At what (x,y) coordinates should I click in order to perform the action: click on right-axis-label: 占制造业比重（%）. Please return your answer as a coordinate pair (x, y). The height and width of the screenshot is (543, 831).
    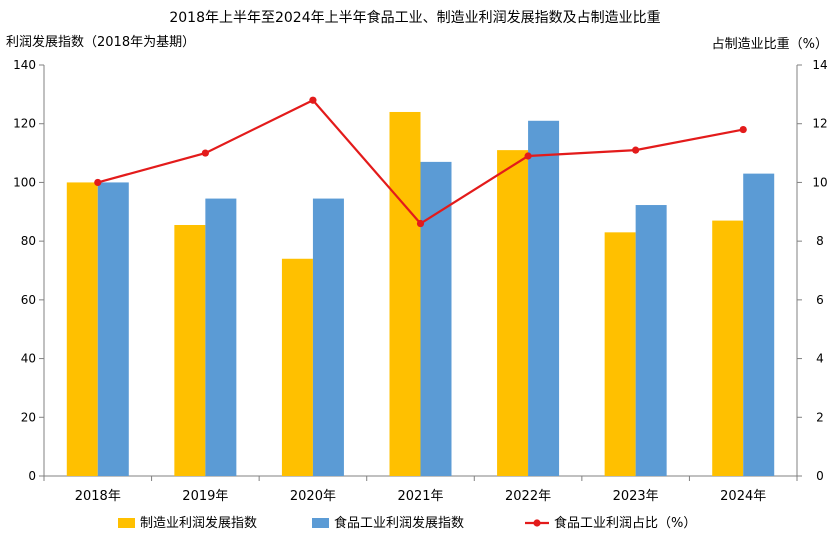
    Looking at the image, I should click on (770, 44).